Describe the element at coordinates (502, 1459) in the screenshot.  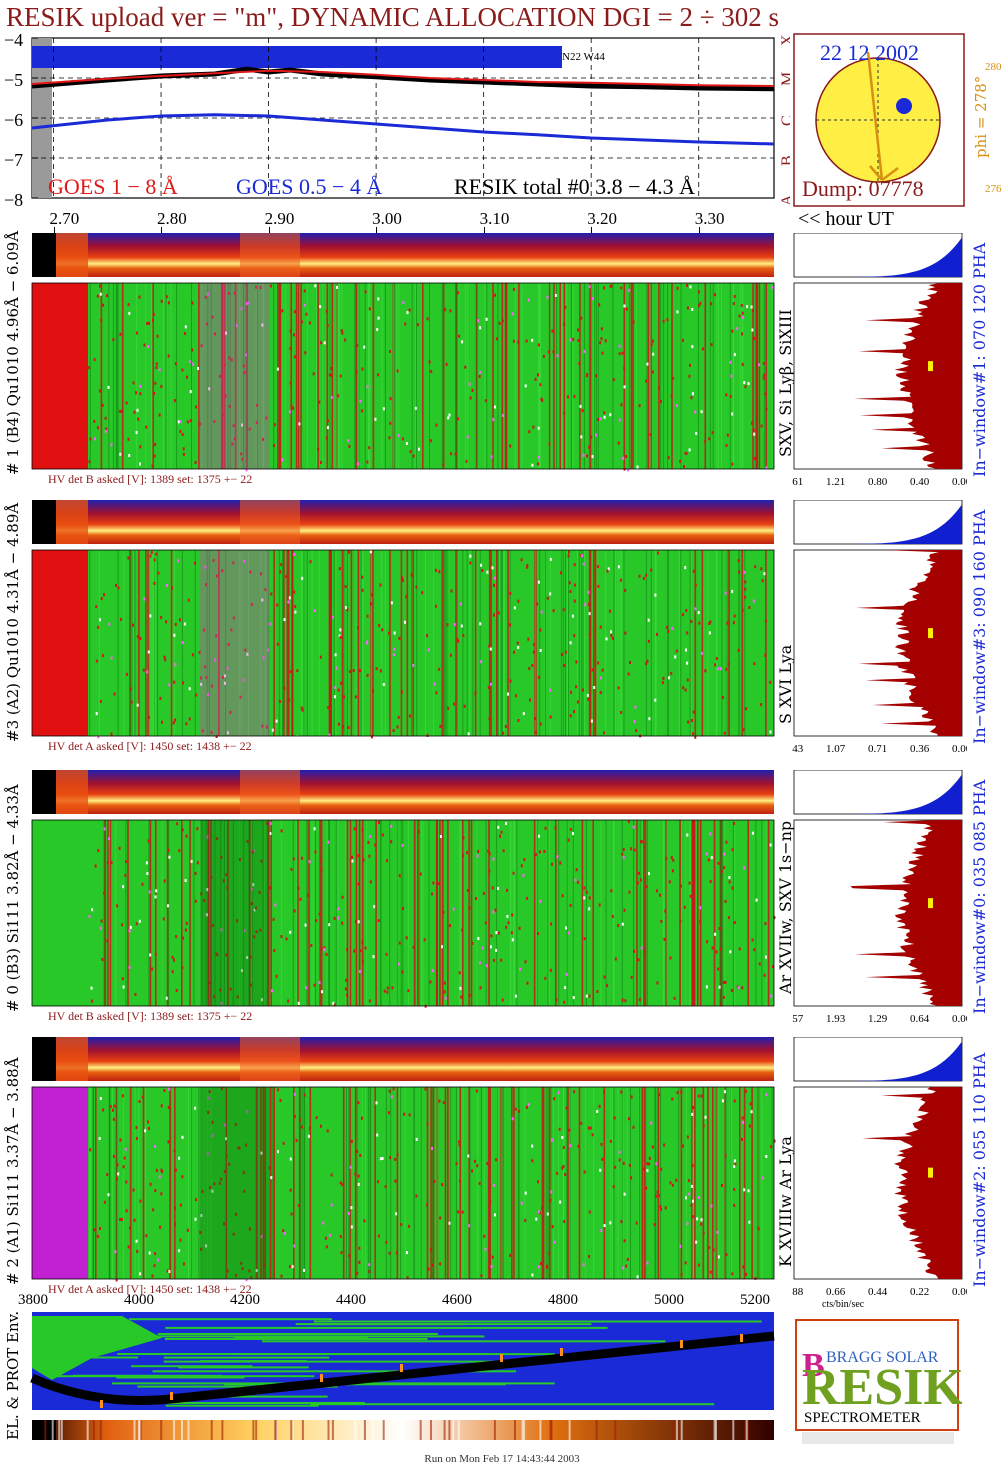
I see `footer-timestamp: Run on Mon Feb 17 14:43:44 2003` at that location.